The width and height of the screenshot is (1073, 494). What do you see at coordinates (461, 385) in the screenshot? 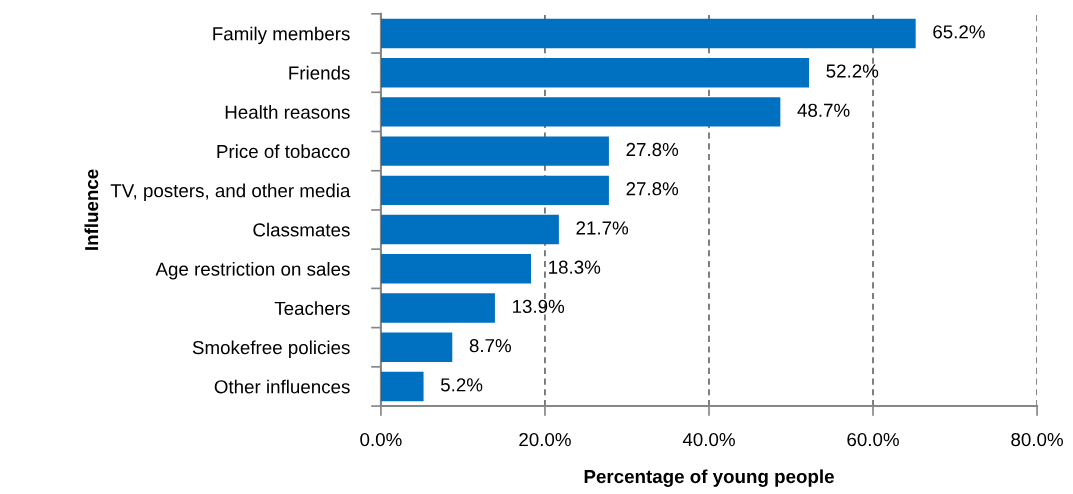
I see `data-label: 5.2%` at bounding box center [461, 385].